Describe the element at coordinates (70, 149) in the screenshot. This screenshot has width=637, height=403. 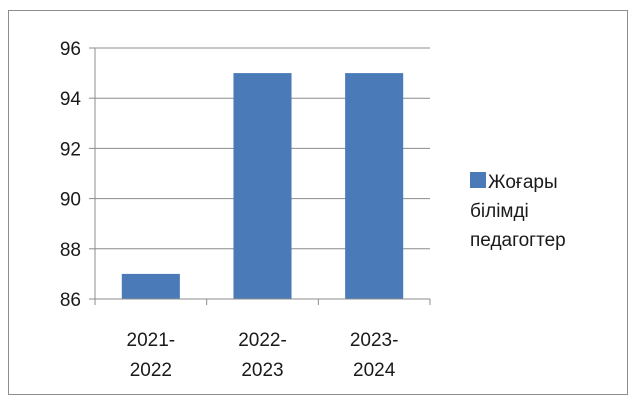
I see `y-tick-label: 92` at that location.